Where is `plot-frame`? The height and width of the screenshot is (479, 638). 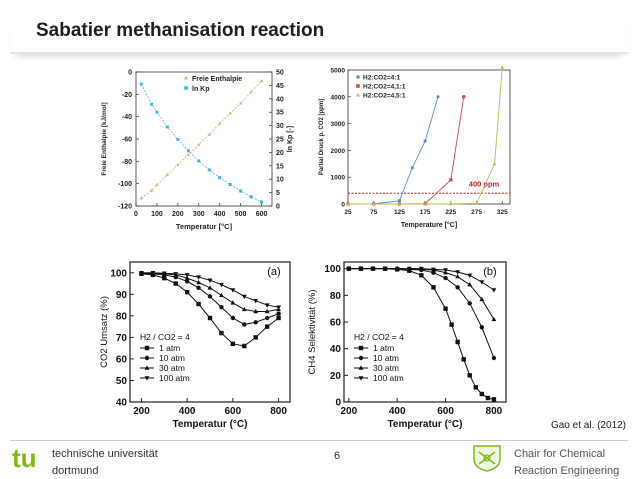 plot-frame is located at coordinates (429, 137).